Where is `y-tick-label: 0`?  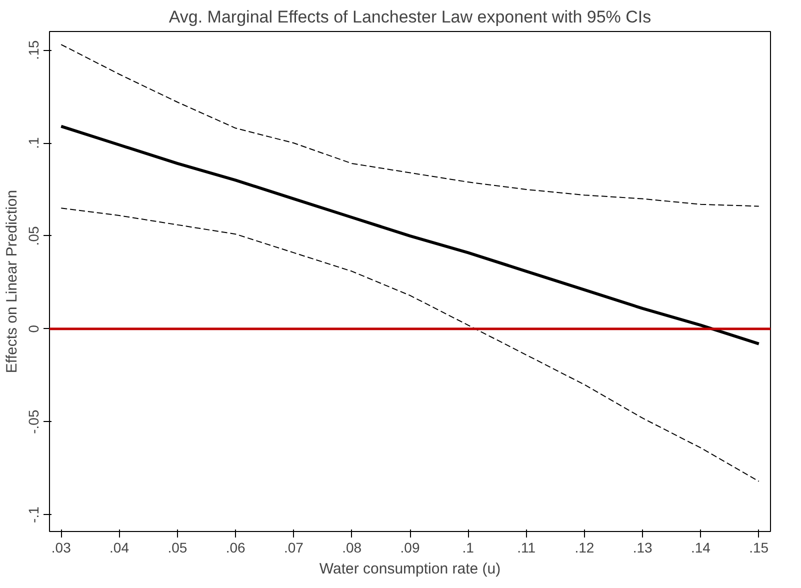
y-tick-label: 0 is located at coordinates (34, 328).